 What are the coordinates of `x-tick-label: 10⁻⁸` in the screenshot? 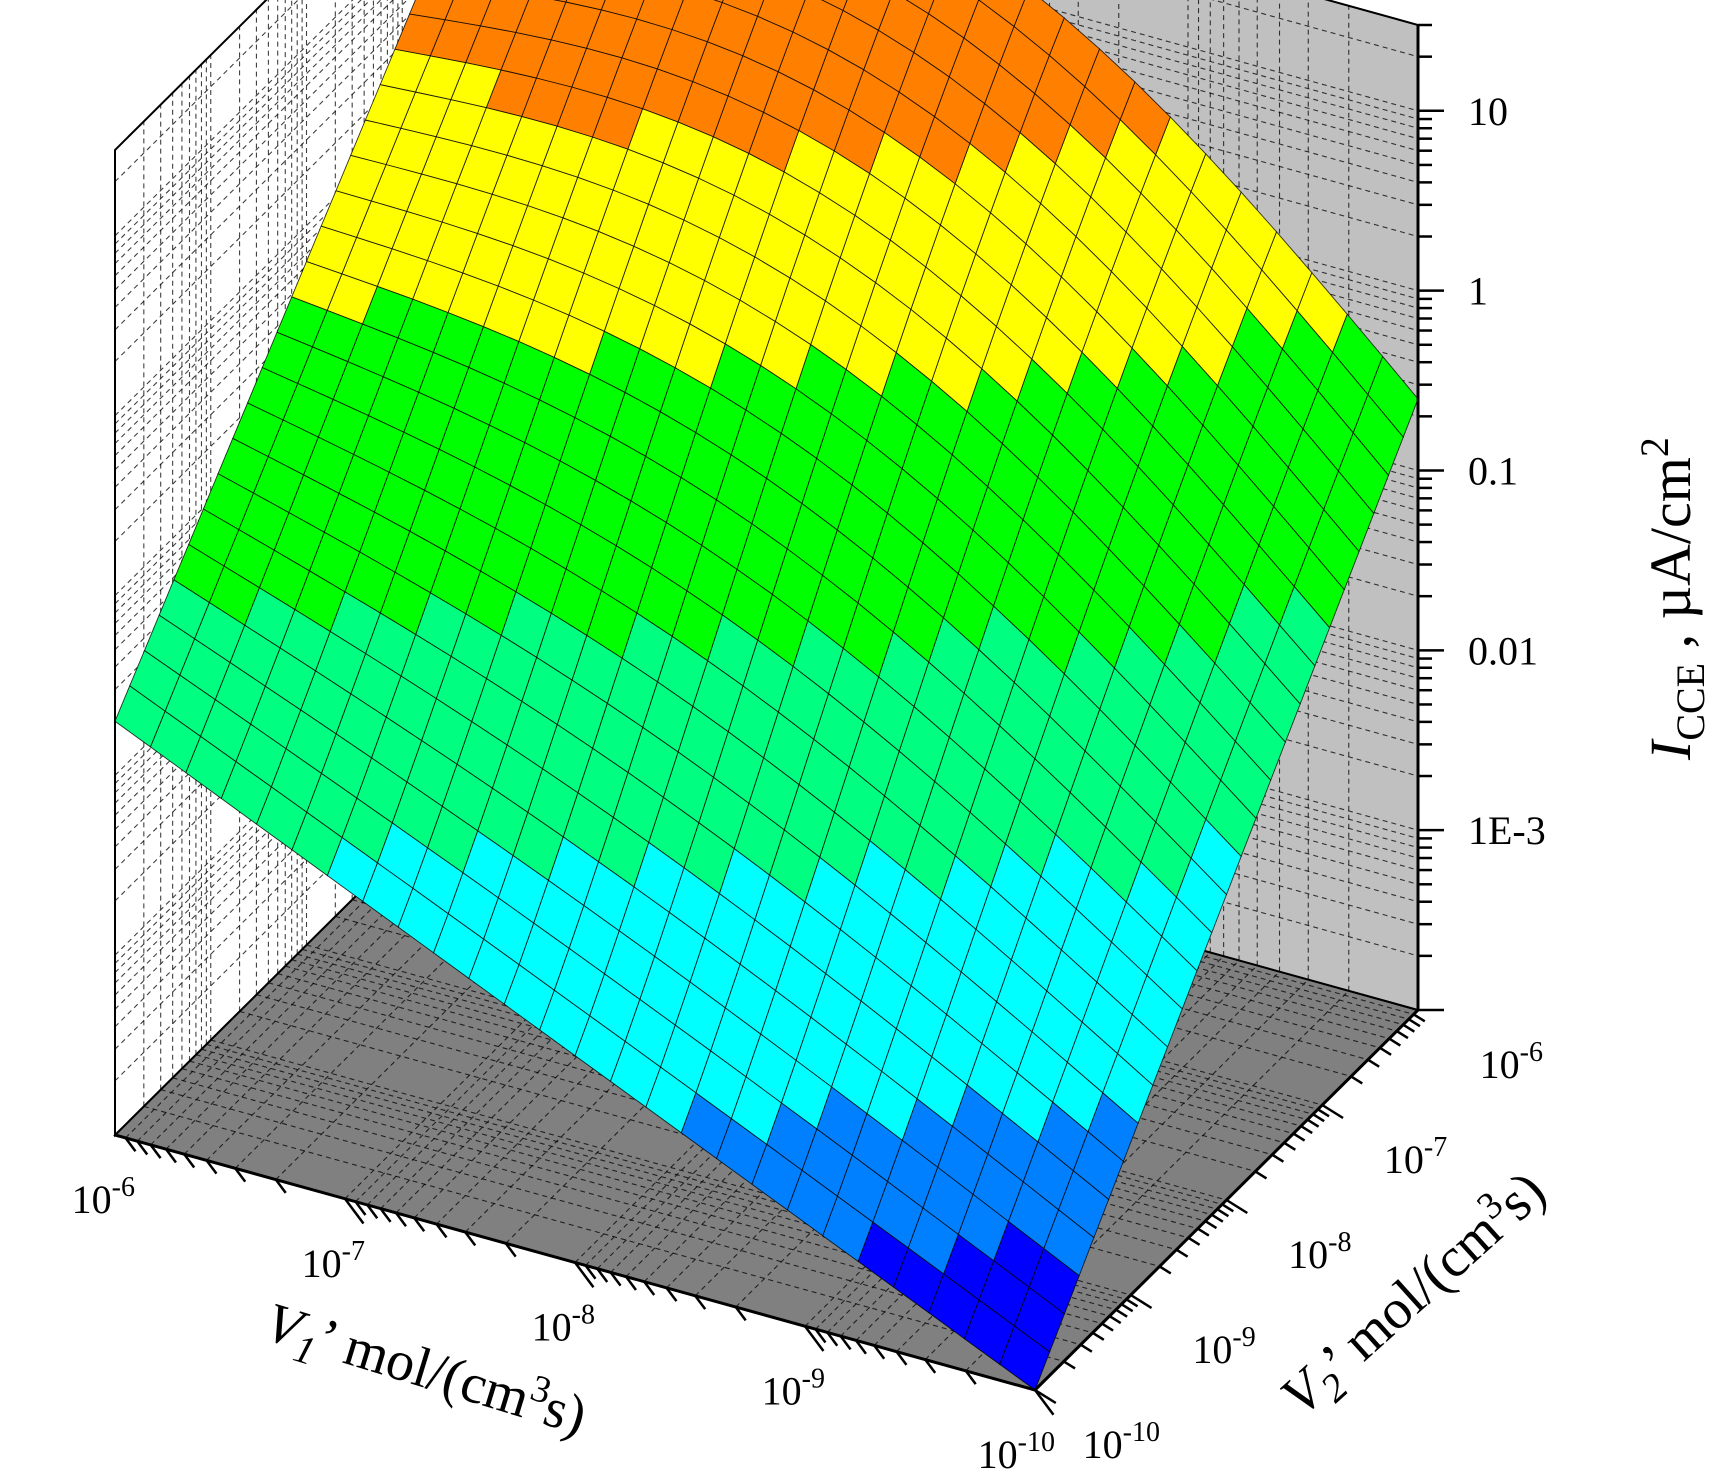 It's located at (563, 1325).